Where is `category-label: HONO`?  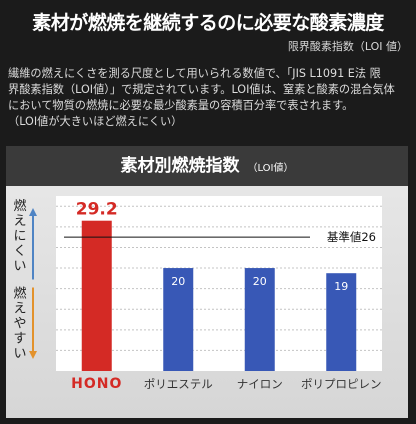
category-label: HONO is located at coordinates (96, 384).